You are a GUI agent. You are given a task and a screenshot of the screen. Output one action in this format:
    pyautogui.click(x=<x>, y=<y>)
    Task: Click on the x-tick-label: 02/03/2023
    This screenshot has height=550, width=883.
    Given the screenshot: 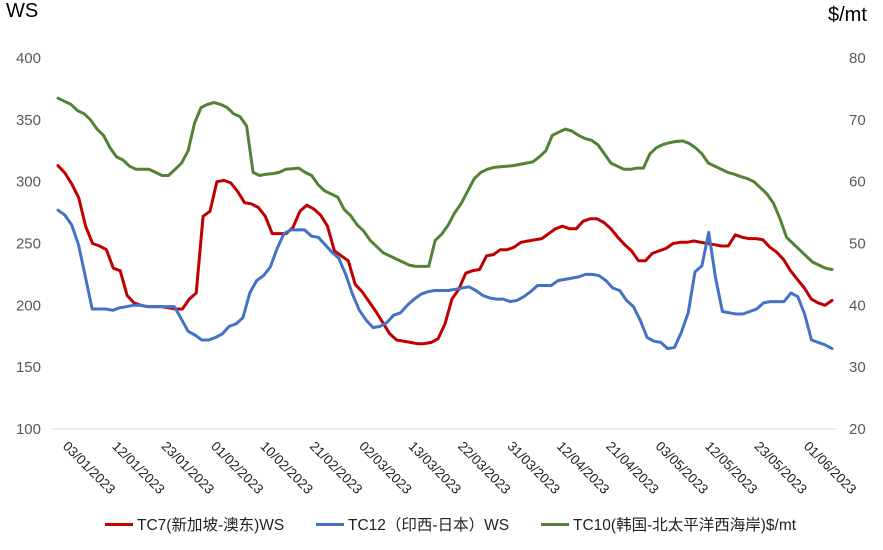 What is the action you would take?
    pyautogui.click(x=385, y=468)
    